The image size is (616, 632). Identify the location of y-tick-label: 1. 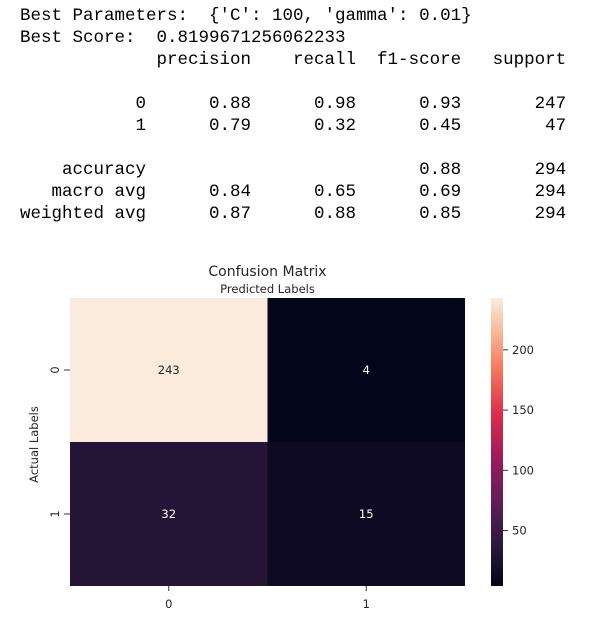
(55, 513).